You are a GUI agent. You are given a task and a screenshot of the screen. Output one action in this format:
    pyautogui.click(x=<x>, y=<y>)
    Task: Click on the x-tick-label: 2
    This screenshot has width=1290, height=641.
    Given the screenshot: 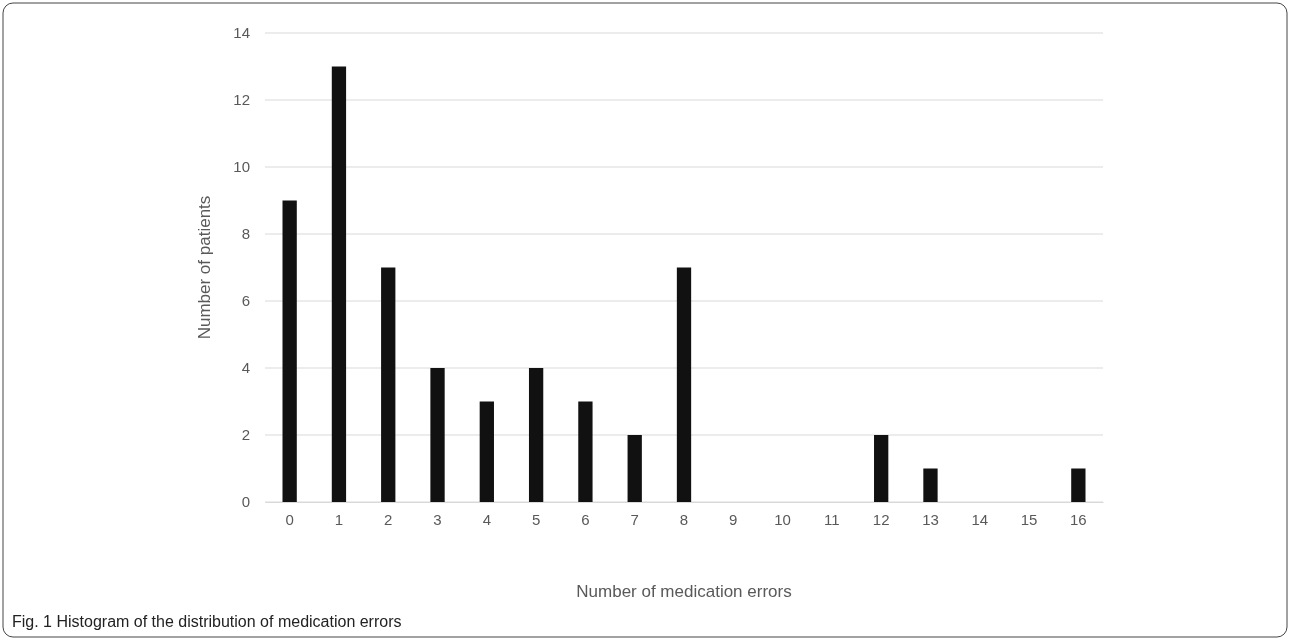 What is the action you would take?
    pyautogui.click(x=388, y=519)
    